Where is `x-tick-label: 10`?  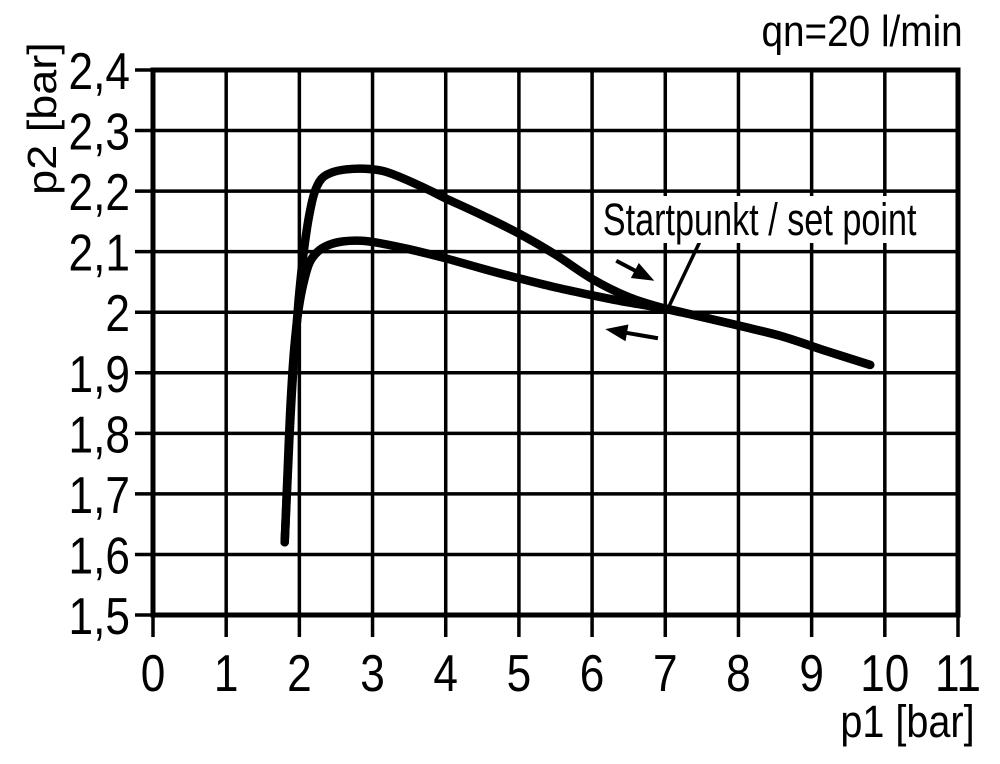 x-tick-label: 10 is located at coordinates (884, 674).